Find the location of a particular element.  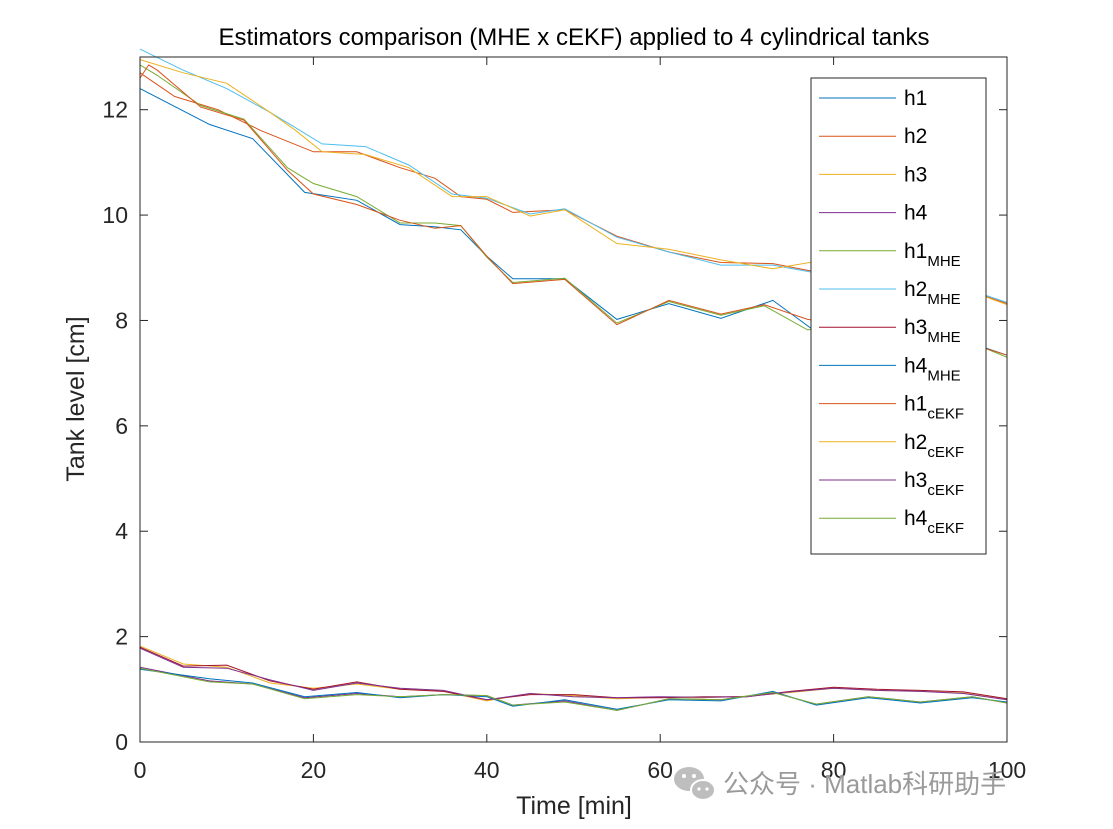

legend-item-h1: h1 is located at coordinates (873, 98).